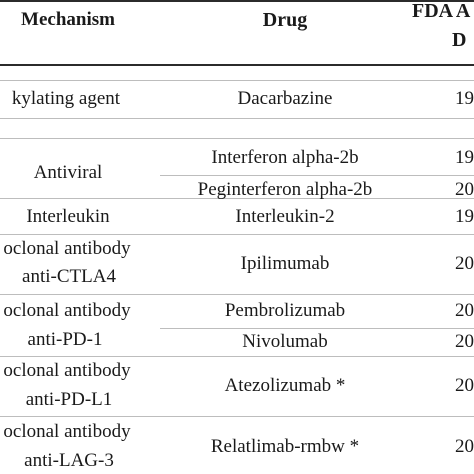 The image size is (474, 474). What do you see at coordinates (464, 446) in the screenshot?
I see `row7-year: 20` at bounding box center [464, 446].